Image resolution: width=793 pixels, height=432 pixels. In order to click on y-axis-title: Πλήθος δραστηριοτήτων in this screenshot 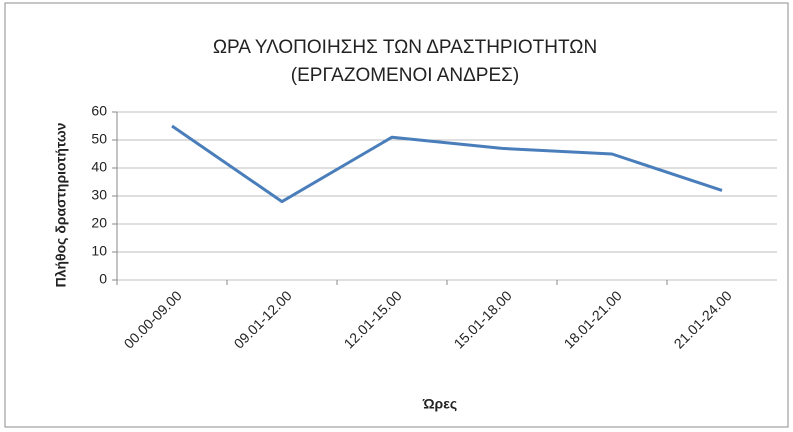, I will do `click(61, 204)`.